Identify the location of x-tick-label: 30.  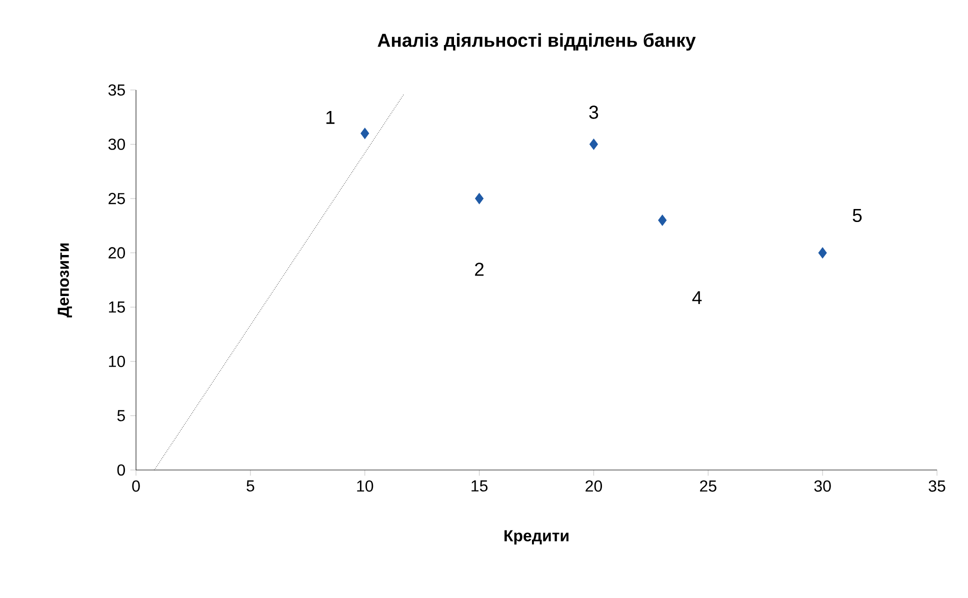
(822, 486).